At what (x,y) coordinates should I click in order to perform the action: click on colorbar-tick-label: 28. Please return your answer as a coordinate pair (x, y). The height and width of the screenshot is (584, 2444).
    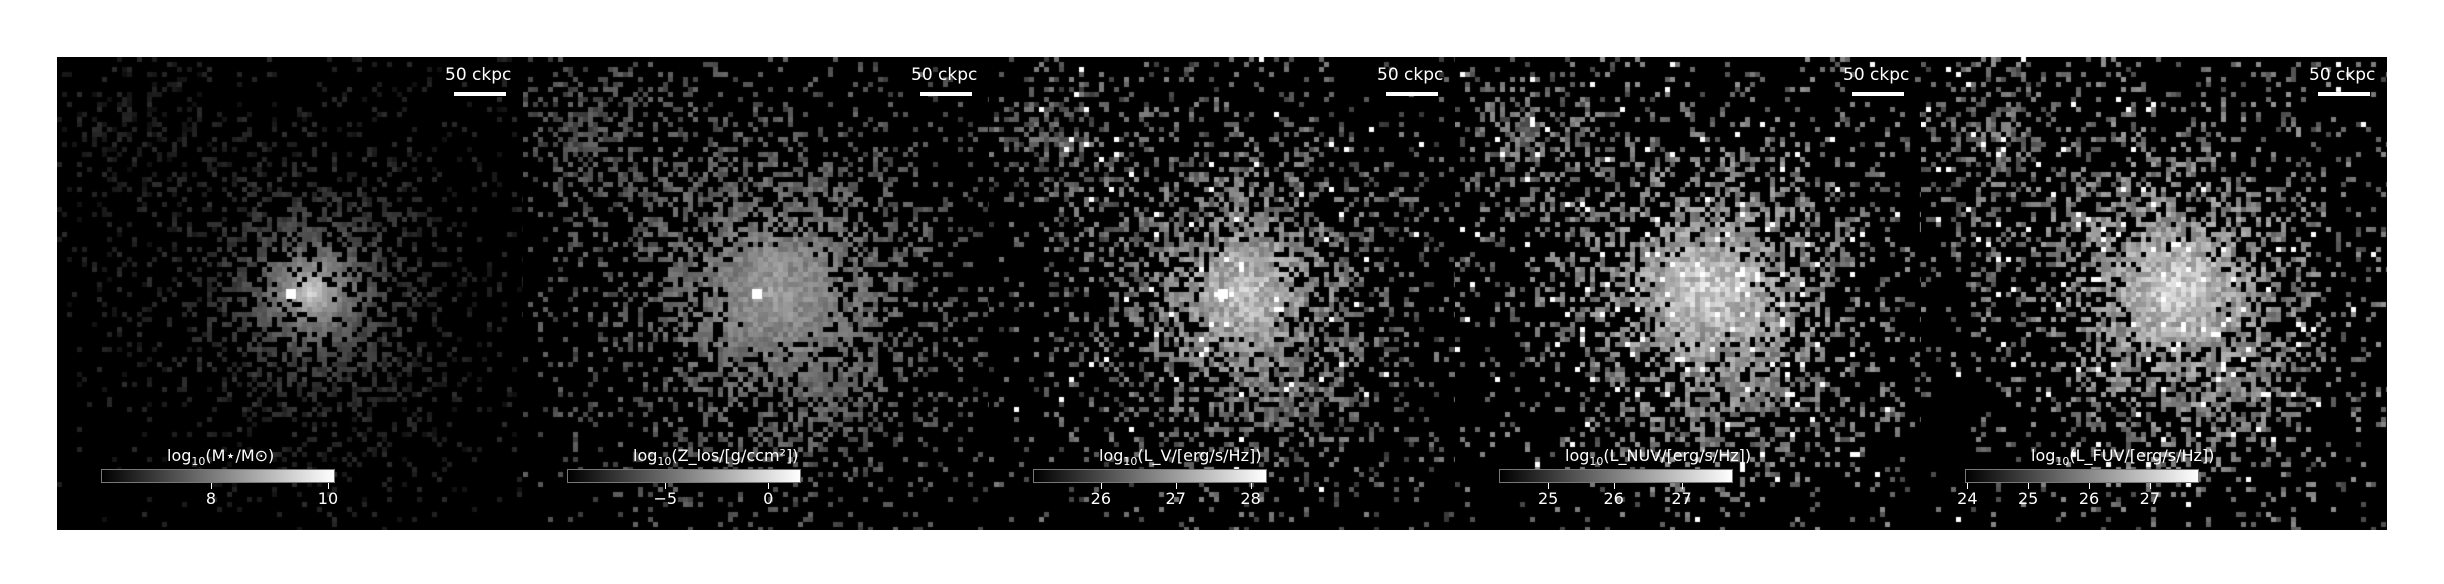
    Looking at the image, I should click on (1250, 498).